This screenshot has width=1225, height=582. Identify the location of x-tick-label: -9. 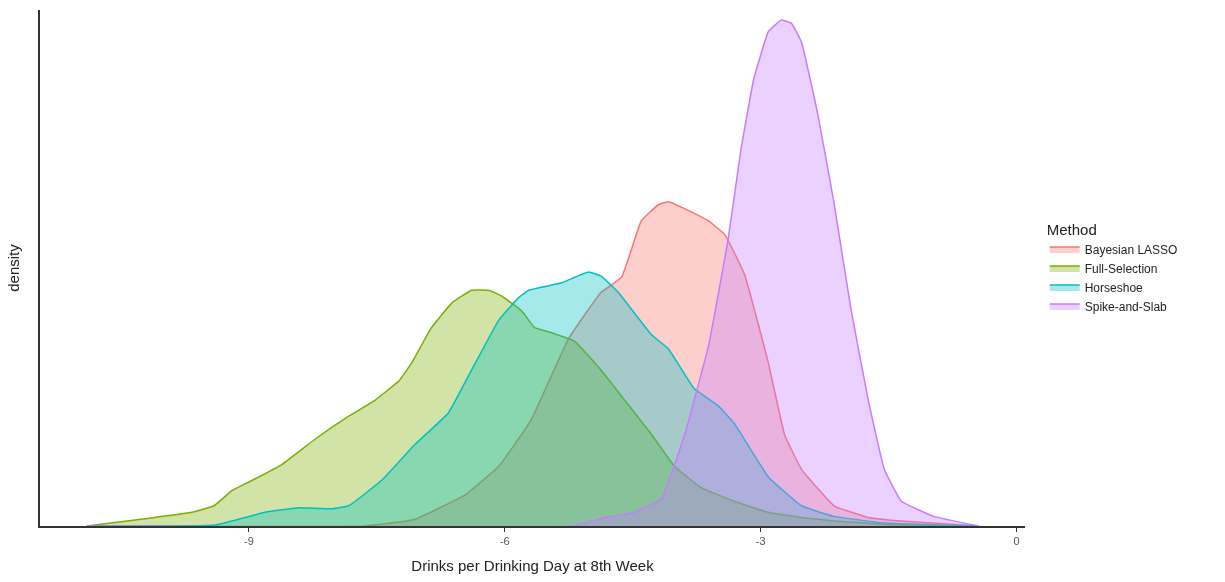
(249, 540).